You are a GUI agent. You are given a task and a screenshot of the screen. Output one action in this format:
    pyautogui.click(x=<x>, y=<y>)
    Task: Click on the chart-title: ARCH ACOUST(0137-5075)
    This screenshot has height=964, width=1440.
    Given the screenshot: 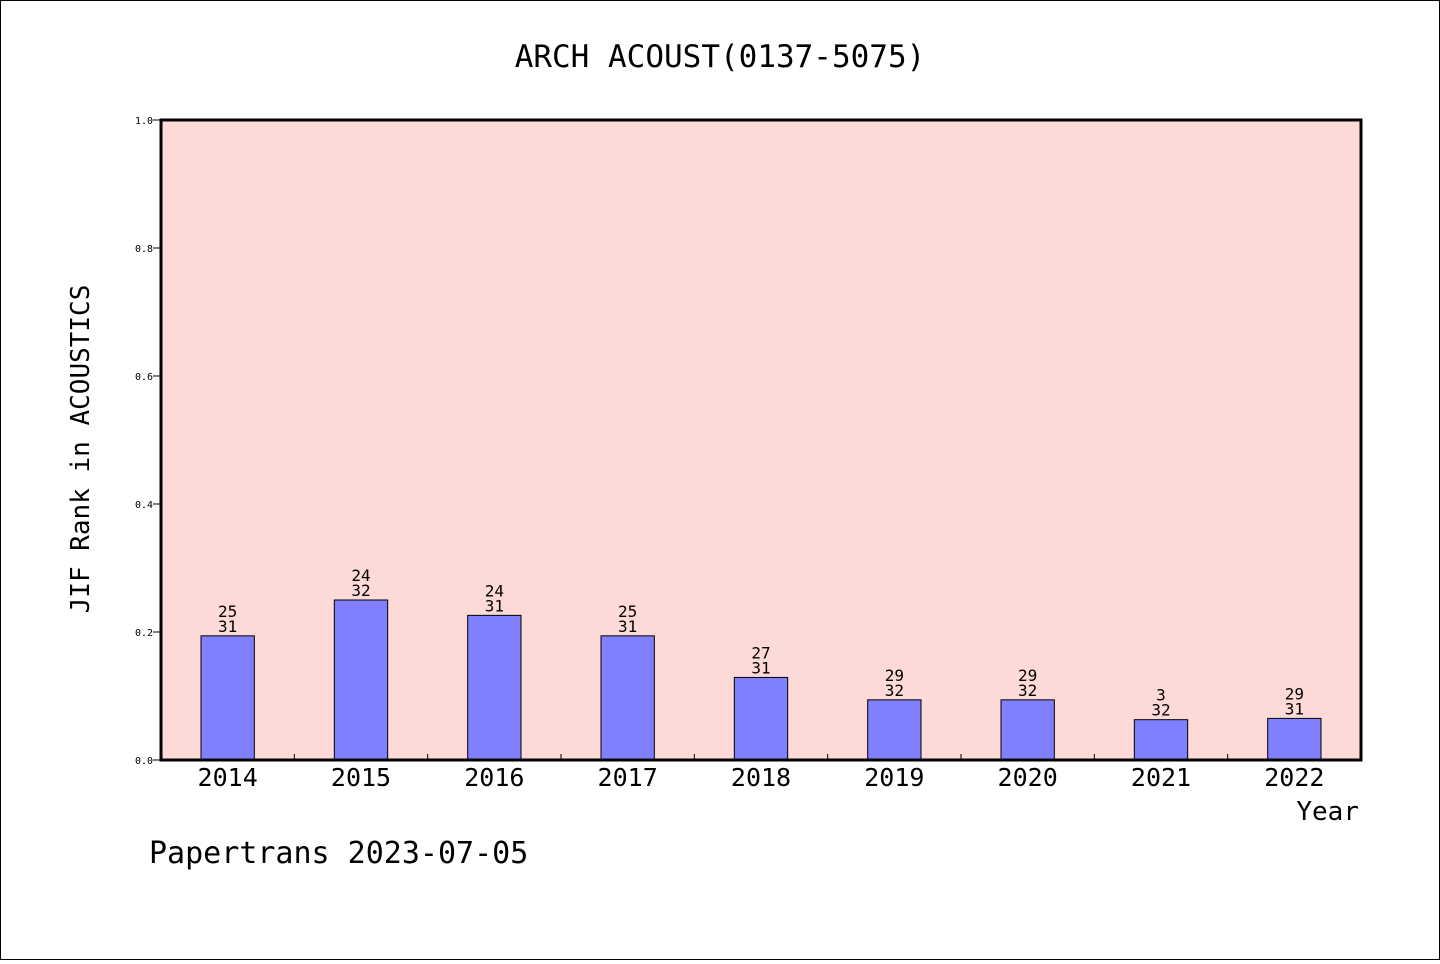 What is the action you would take?
    pyautogui.click(x=720, y=57)
    